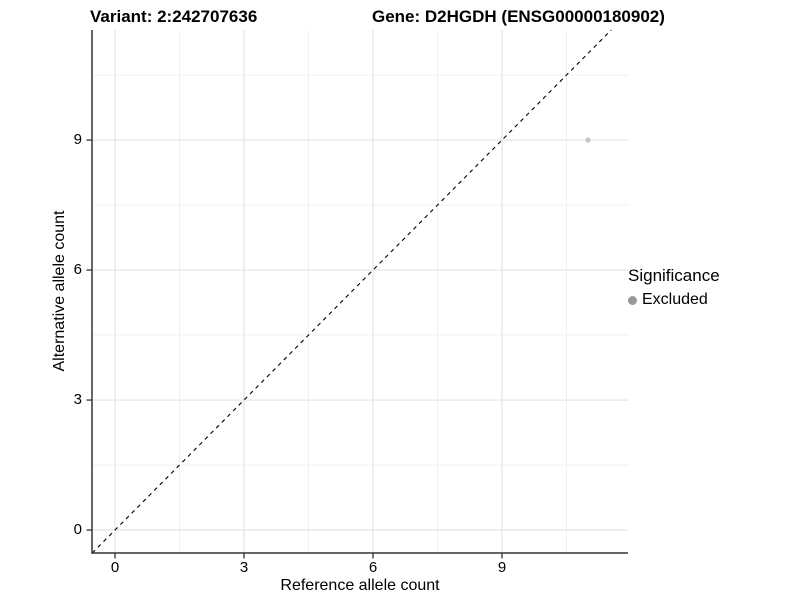  What do you see at coordinates (674, 287) in the screenshot?
I see `legend: Significance Excluded` at bounding box center [674, 287].